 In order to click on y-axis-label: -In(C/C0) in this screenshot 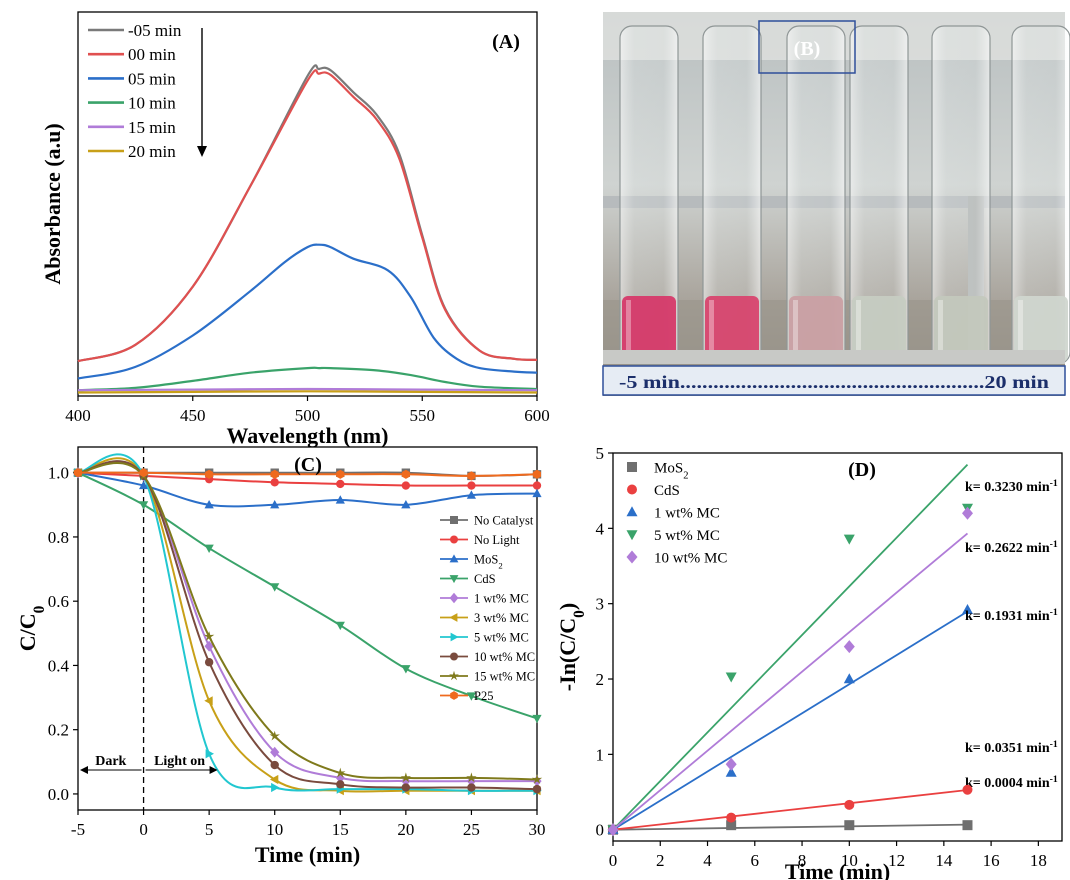, I will do `click(571, 647)`.